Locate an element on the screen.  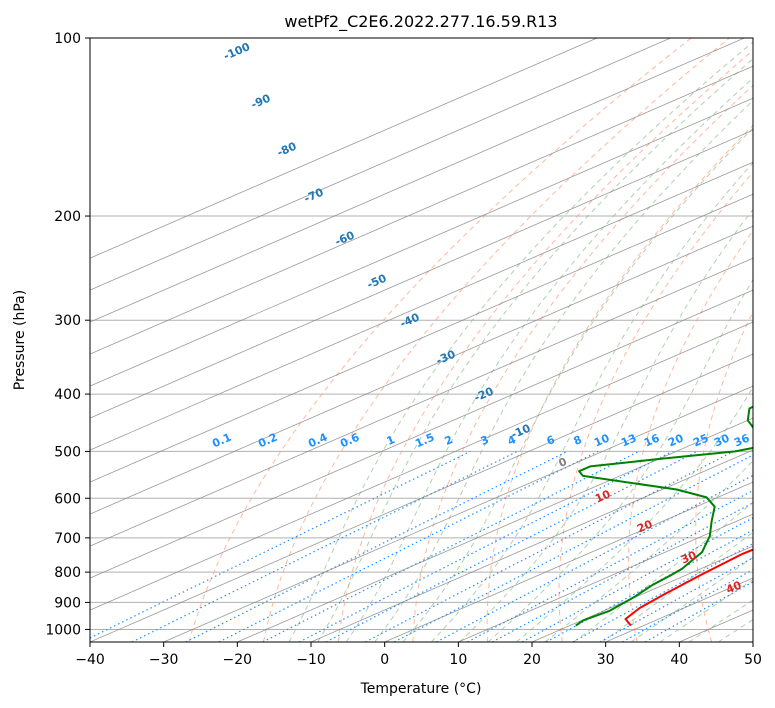
x-tick-label: −40 is located at coordinates (90, 660).